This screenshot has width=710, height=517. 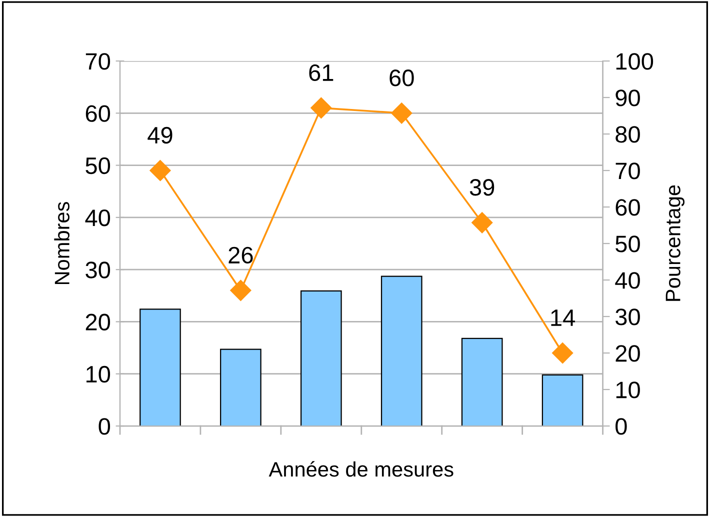 What do you see at coordinates (98, 322) in the screenshot?
I see `y-tick-label: 20` at bounding box center [98, 322].